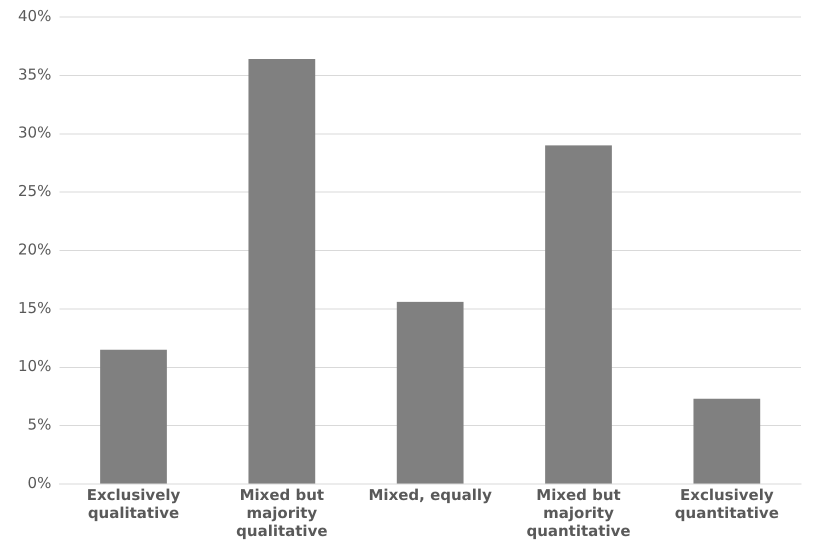 The image size is (821, 549). Describe the element at coordinates (35, 307) in the screenshot. I see `y-tick-label: 15%` at that location.